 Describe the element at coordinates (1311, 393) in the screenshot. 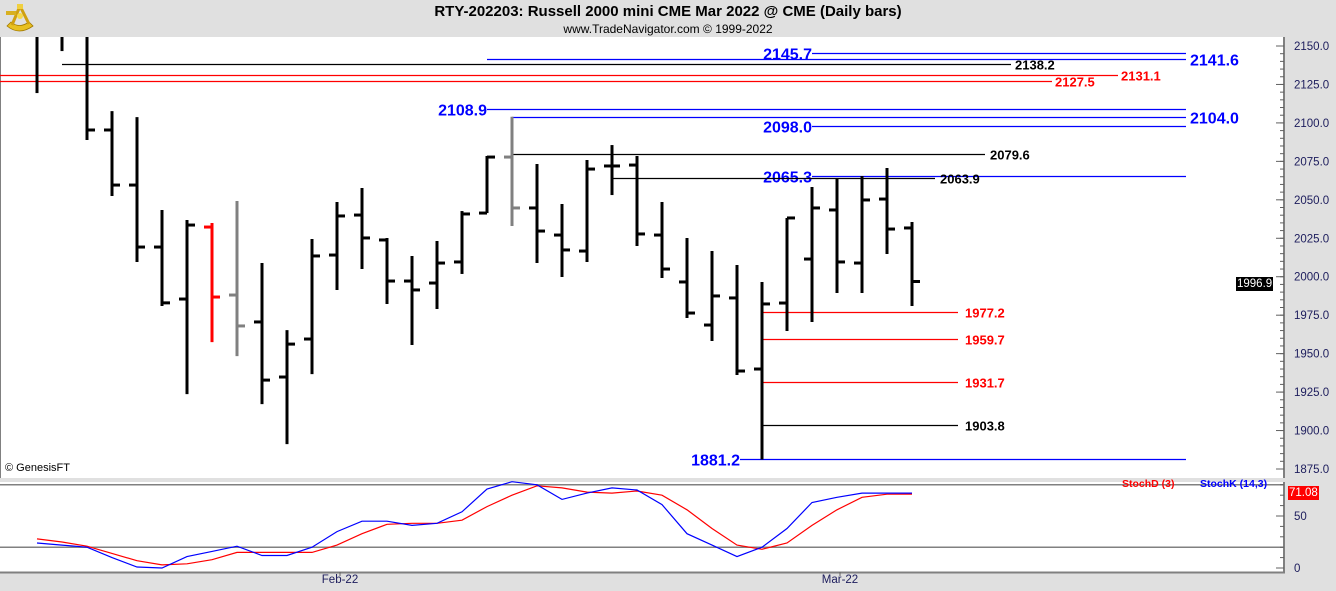

I see `price-tick-label: 1925.0` at that location.